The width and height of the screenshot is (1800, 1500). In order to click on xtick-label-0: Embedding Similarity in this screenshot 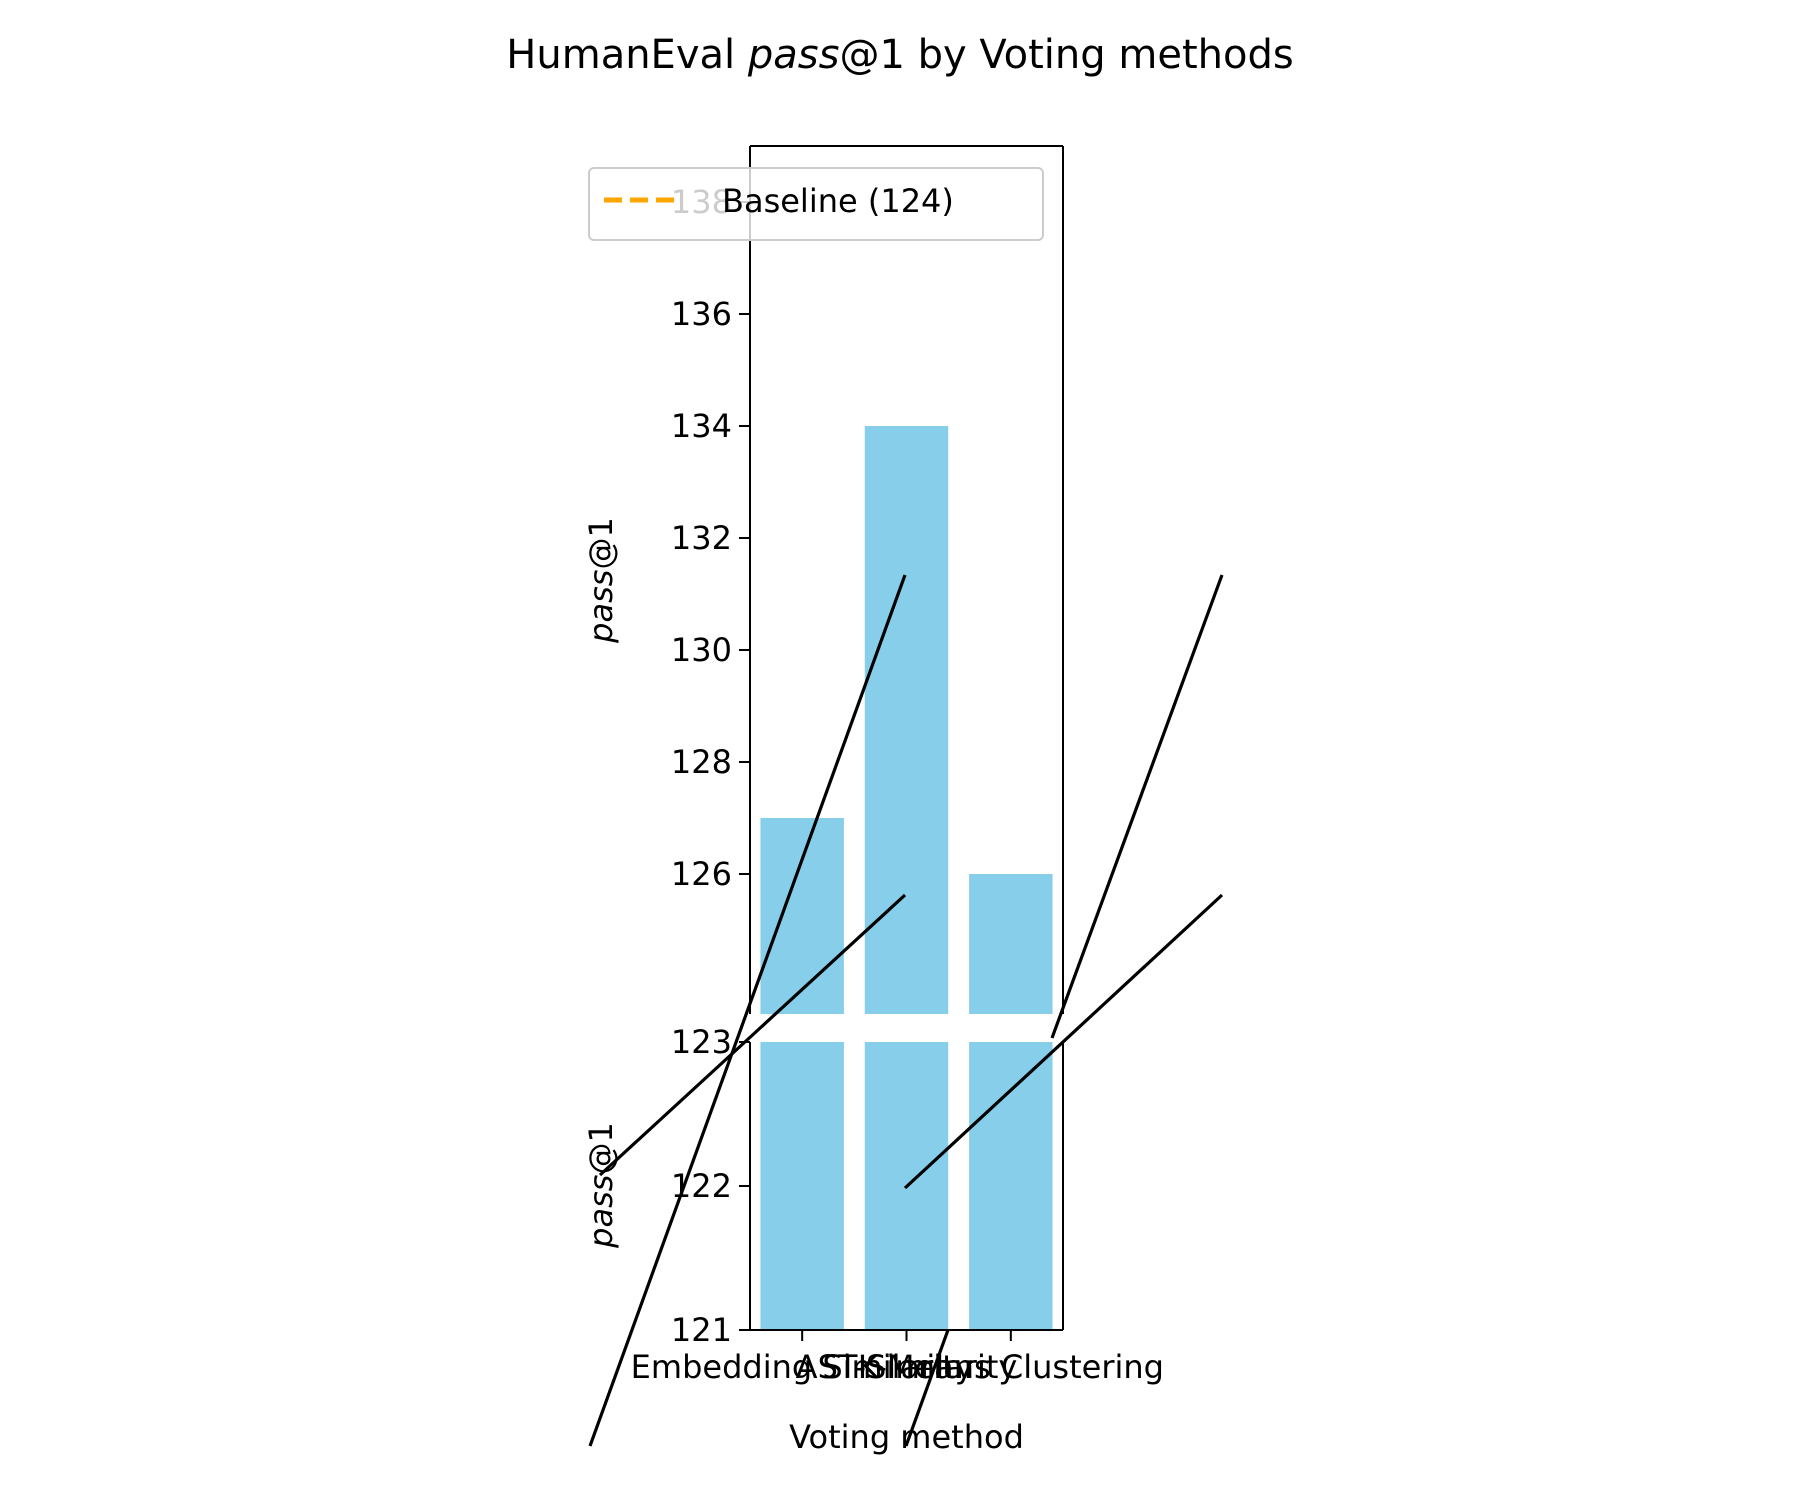, I will do `click(802, 1367)`.